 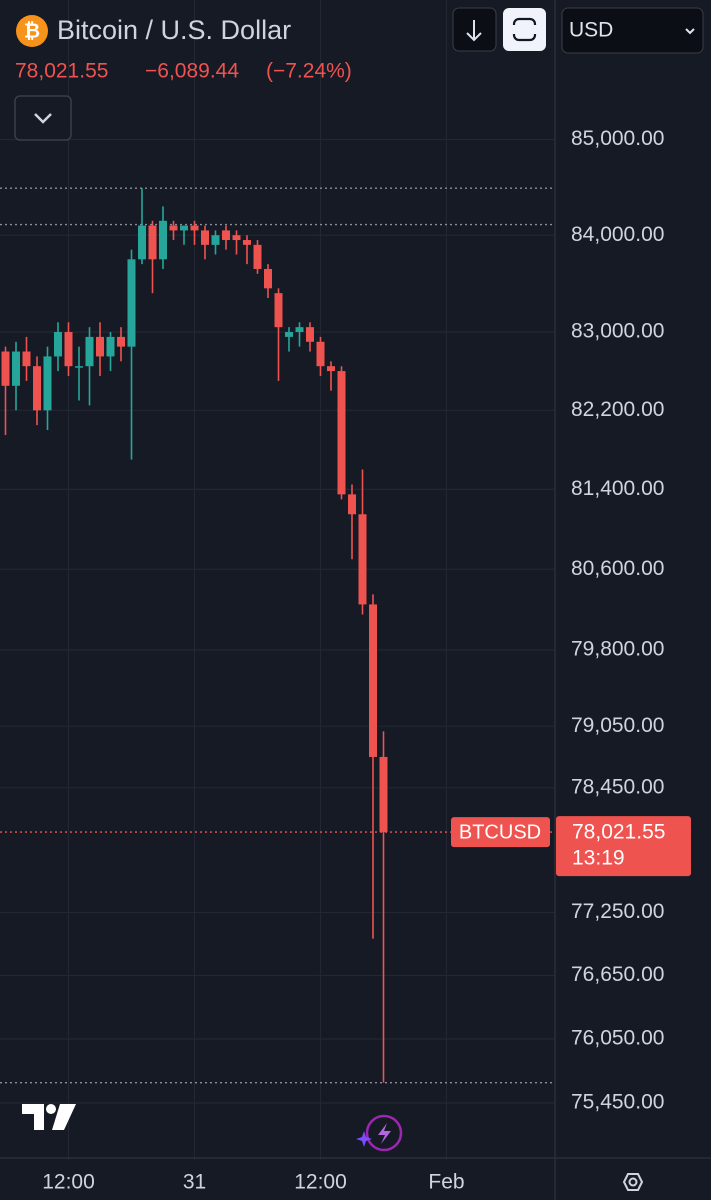 I want to click on icon-bolt, so click(x=384, y=1133).